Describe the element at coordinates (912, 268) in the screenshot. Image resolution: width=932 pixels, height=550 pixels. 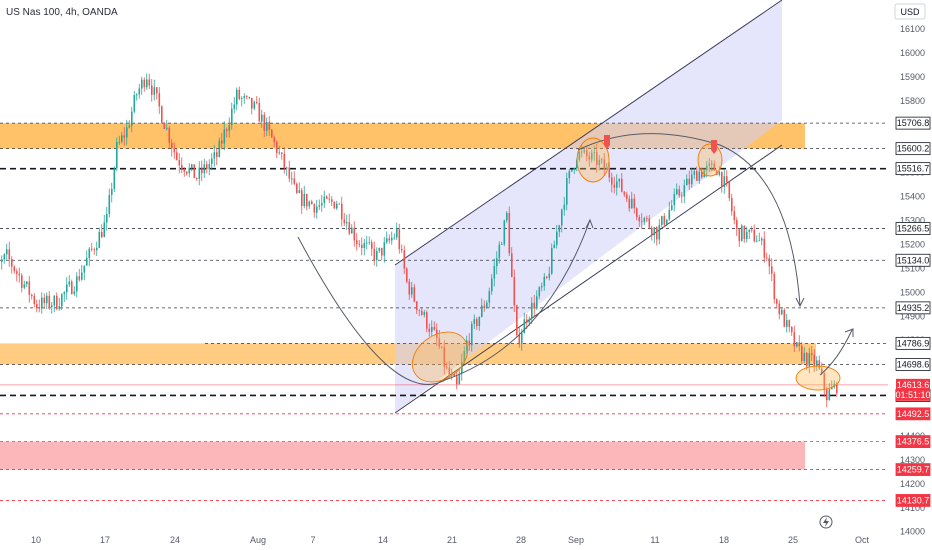
I see `price-tick-label: 15100` at that location.